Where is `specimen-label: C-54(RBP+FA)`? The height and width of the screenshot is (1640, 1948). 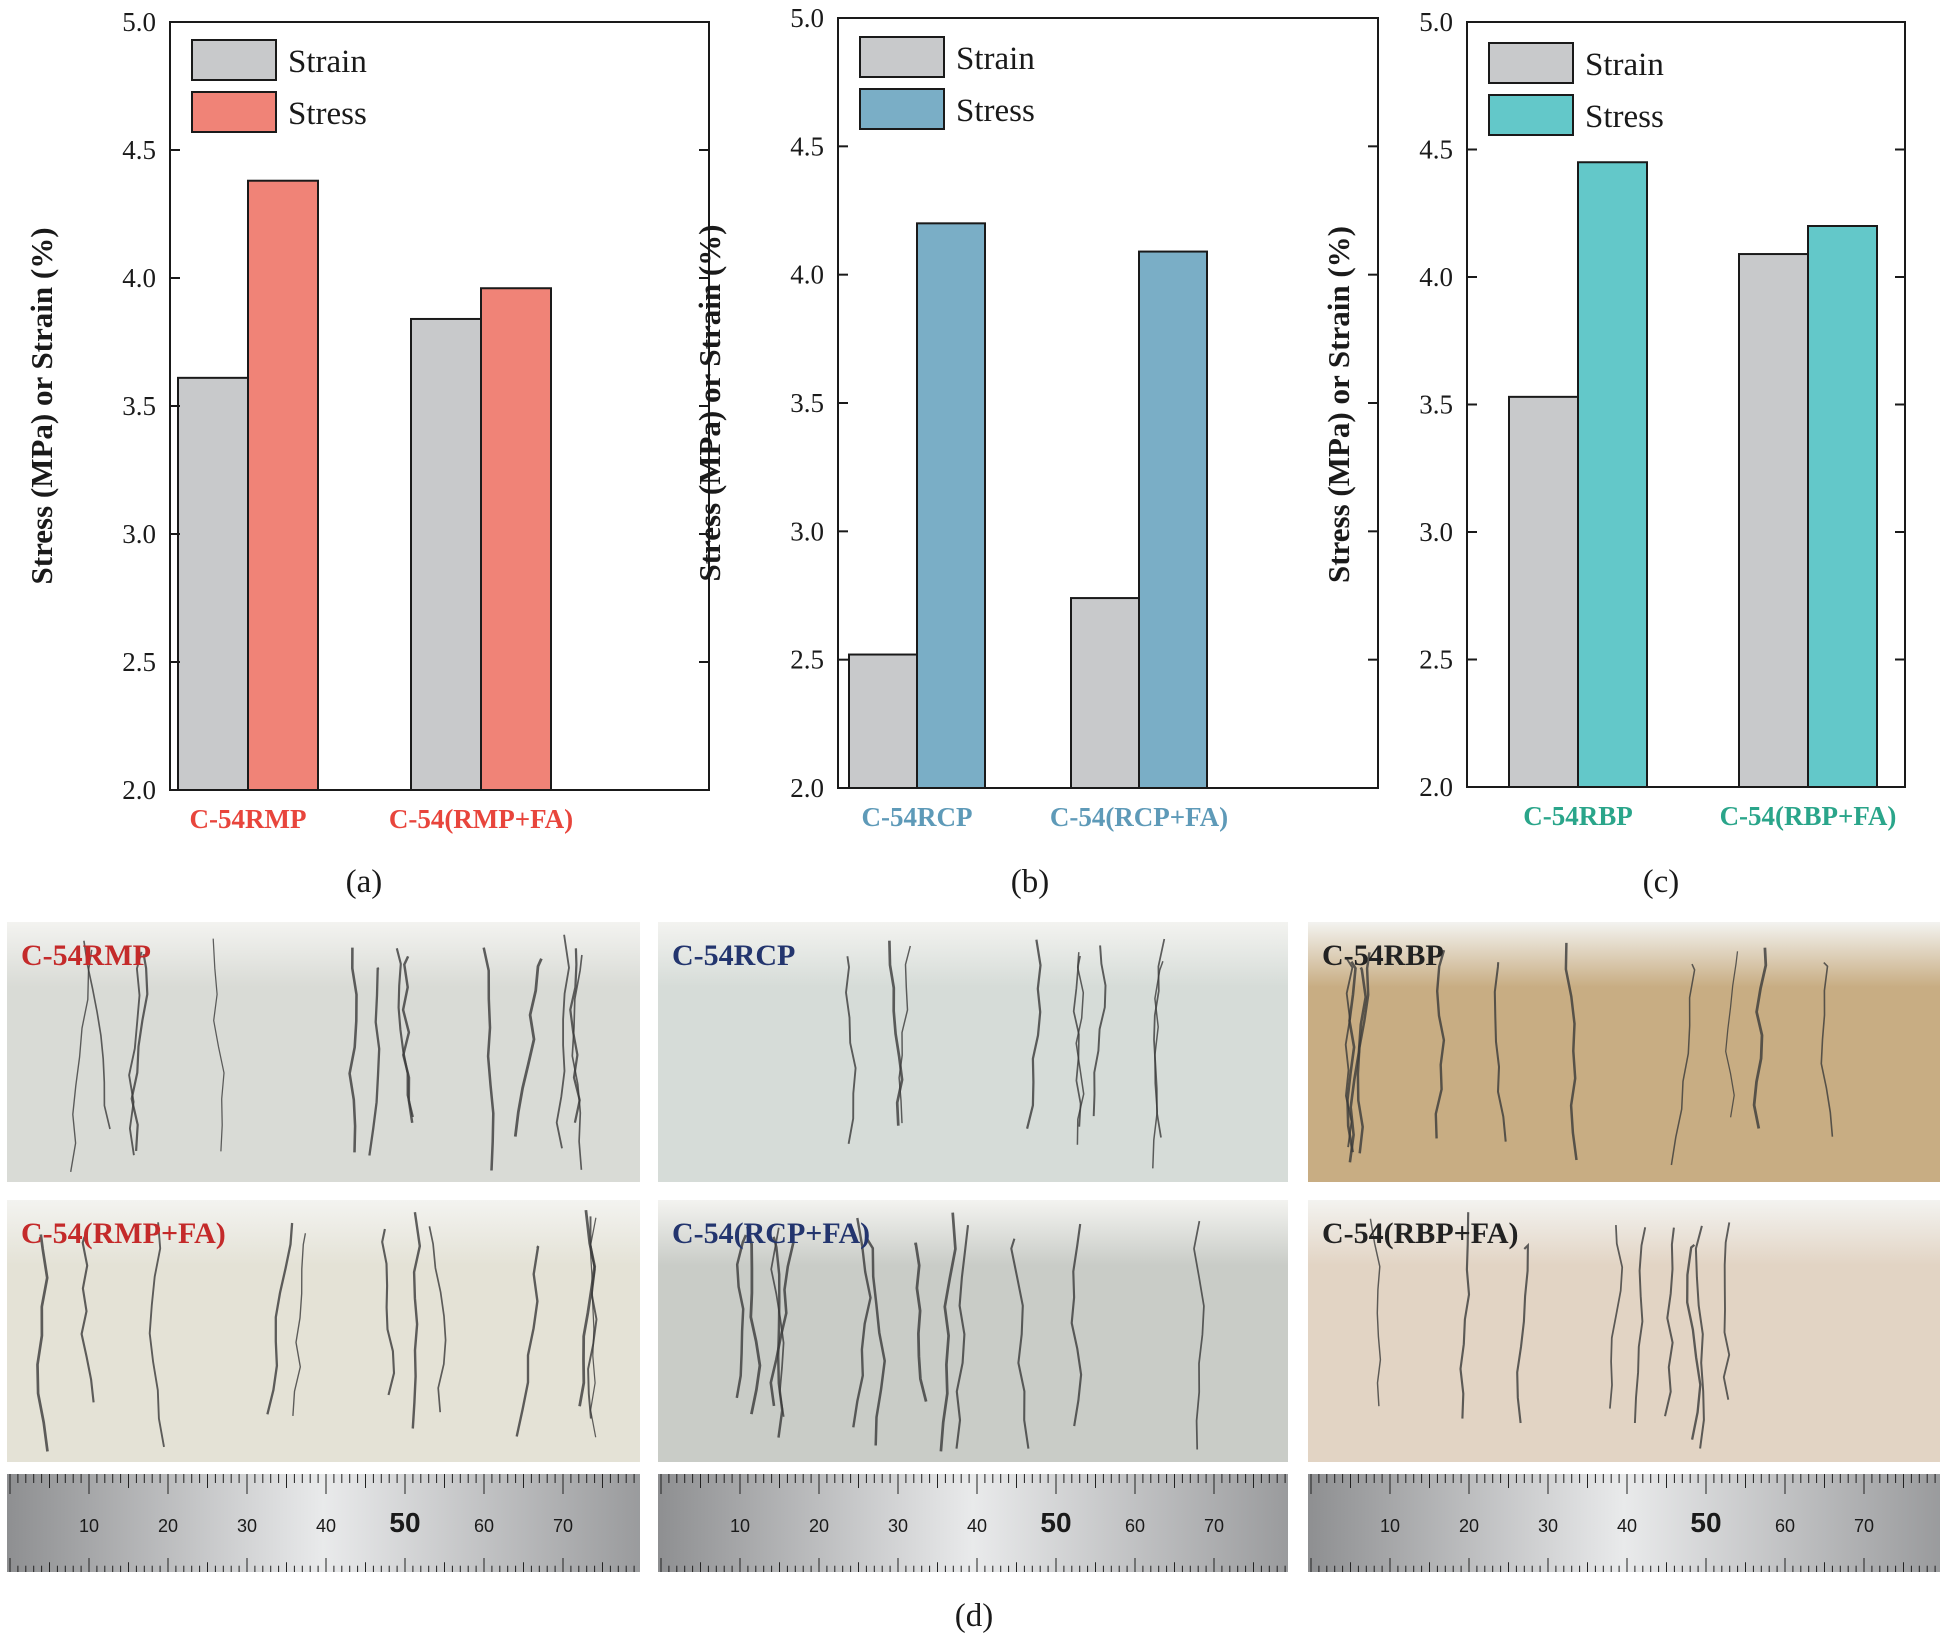
specimen-label: C-54(RBP+FA) is located at coordinates (1420, 1233).